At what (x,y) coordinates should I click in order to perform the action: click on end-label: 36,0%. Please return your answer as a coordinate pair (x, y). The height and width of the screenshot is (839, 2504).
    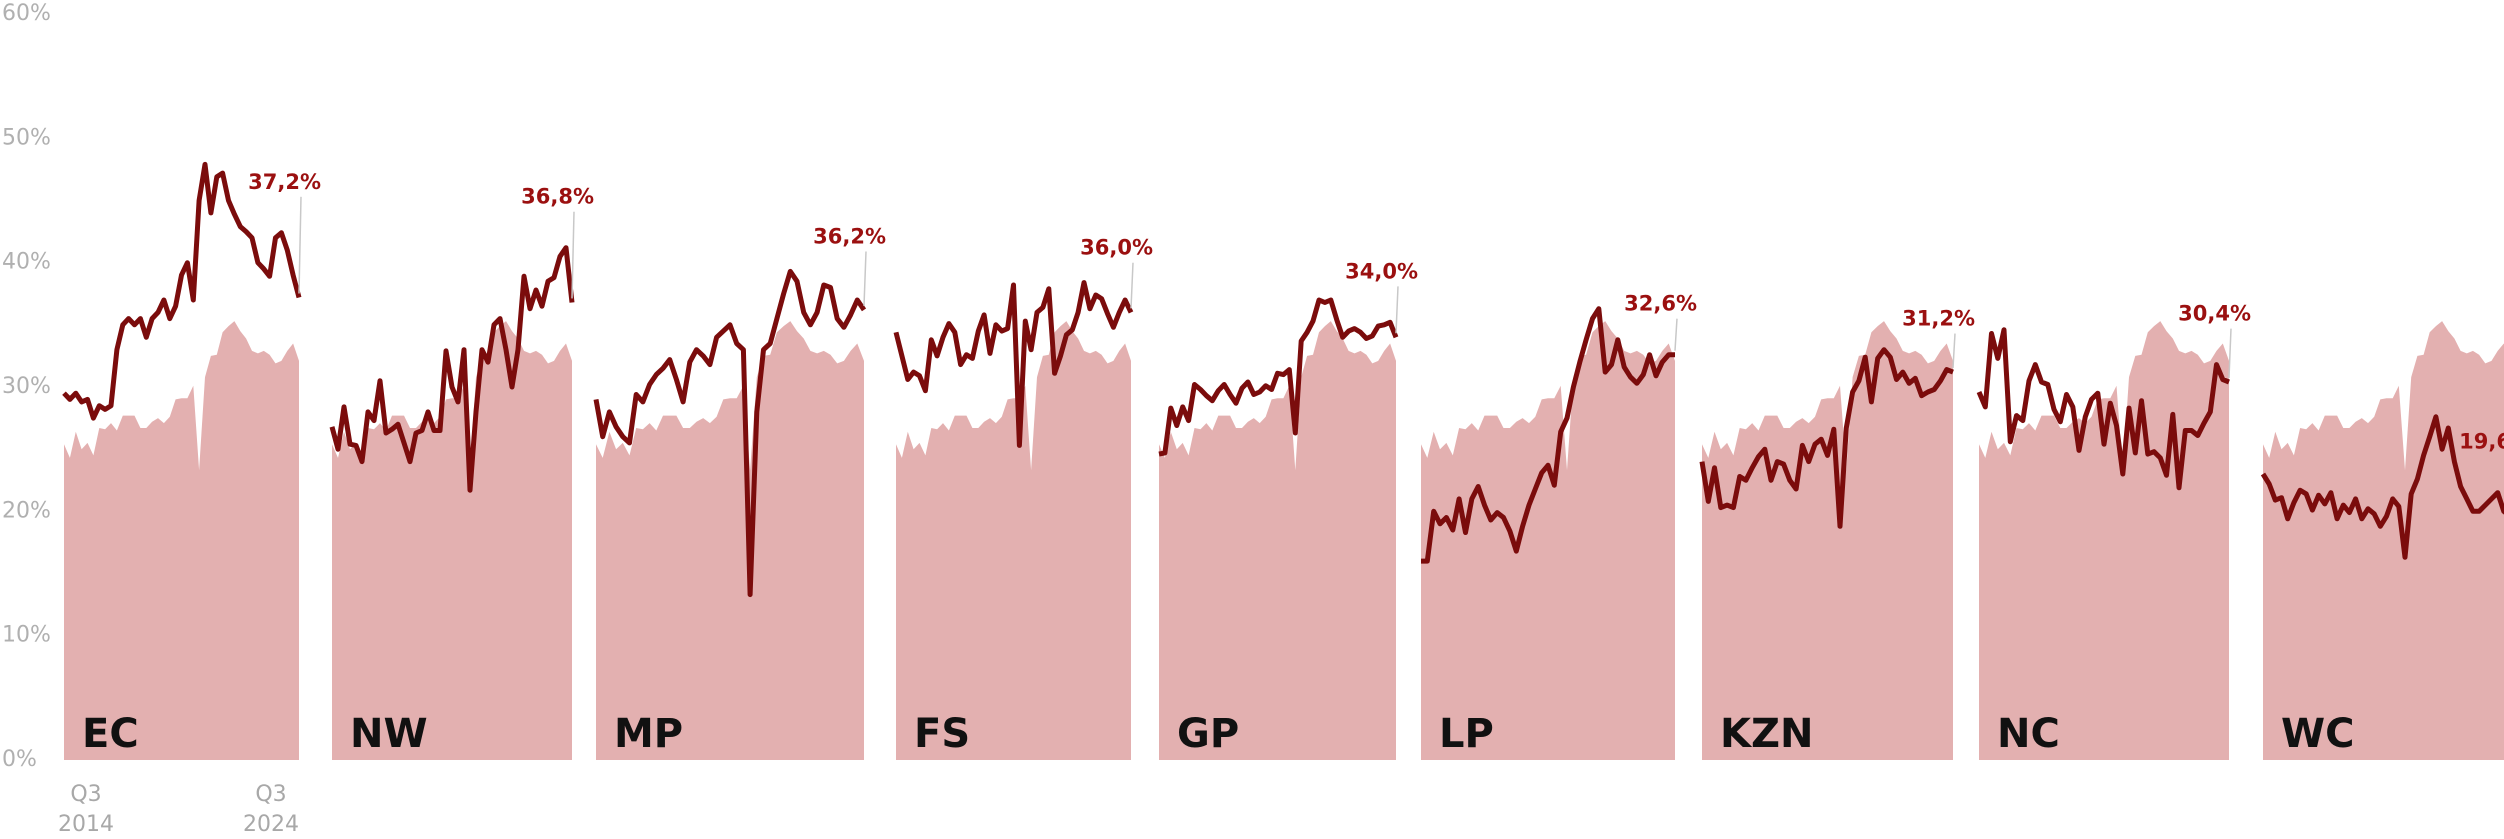
    Looking at the image, I should click on (1116, 248).